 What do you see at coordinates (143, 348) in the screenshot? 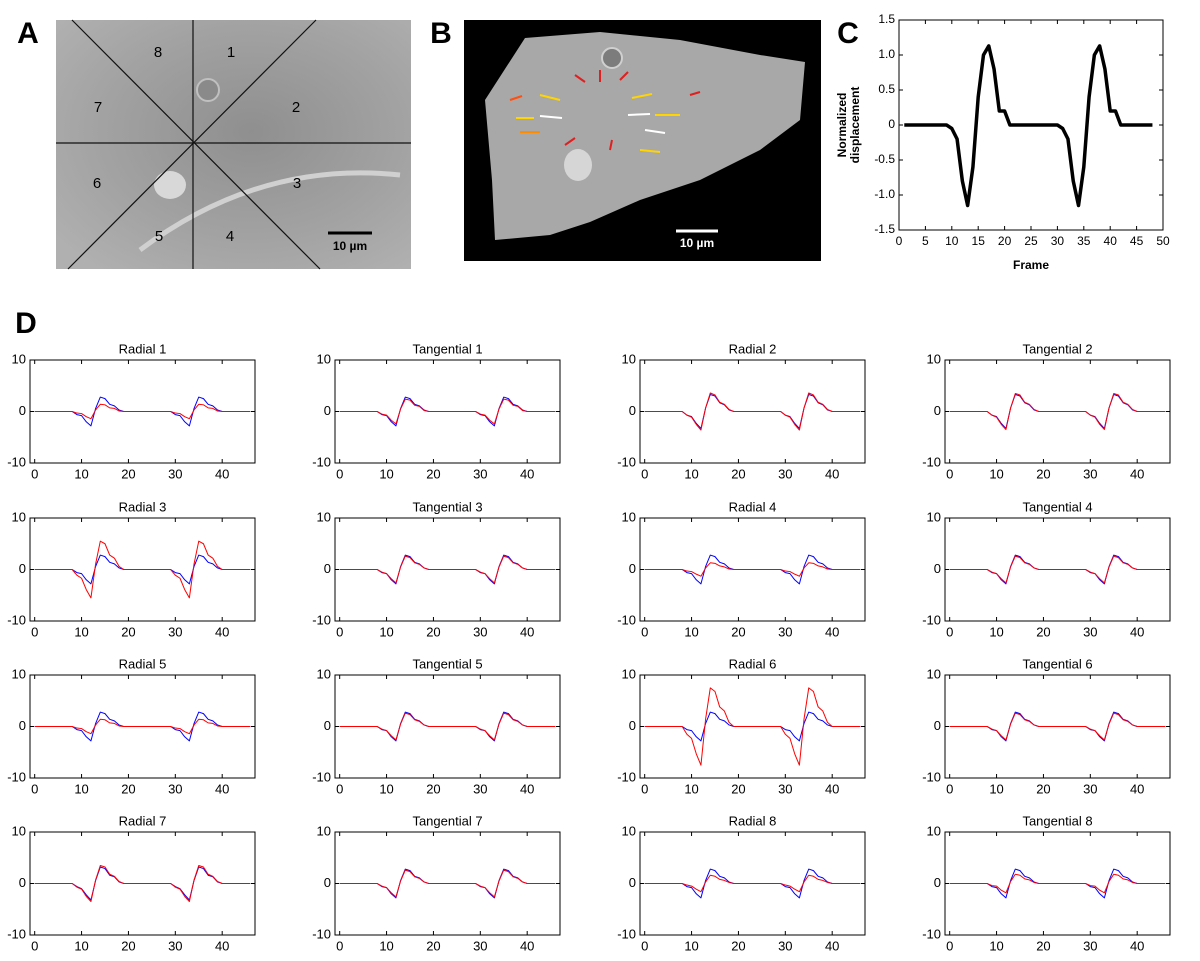
I see `chart-title: Radial 1` at bounding box center [143, 348].